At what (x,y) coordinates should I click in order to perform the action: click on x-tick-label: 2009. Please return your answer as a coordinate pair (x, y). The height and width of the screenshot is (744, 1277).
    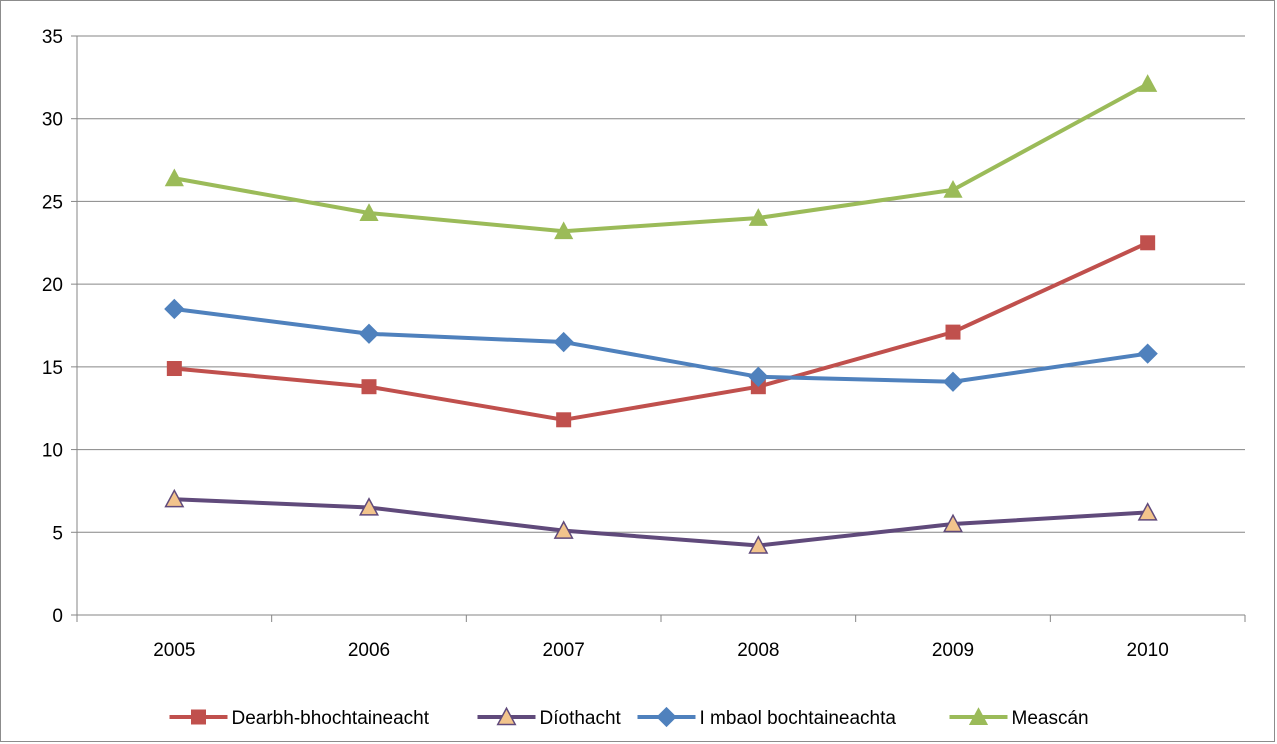
    Looking at the image, I should click on (953, 650).